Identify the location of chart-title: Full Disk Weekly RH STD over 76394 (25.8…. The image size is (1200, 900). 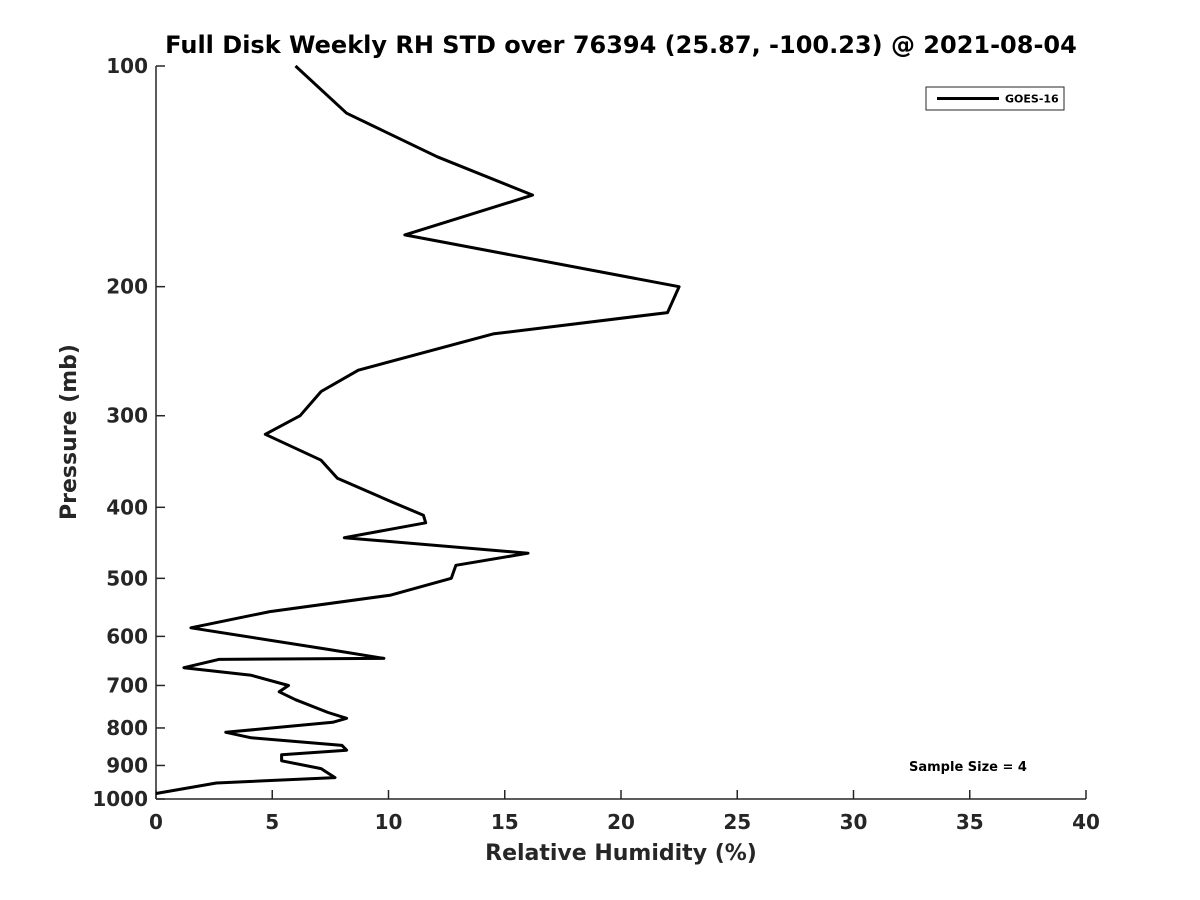
(621, 45).